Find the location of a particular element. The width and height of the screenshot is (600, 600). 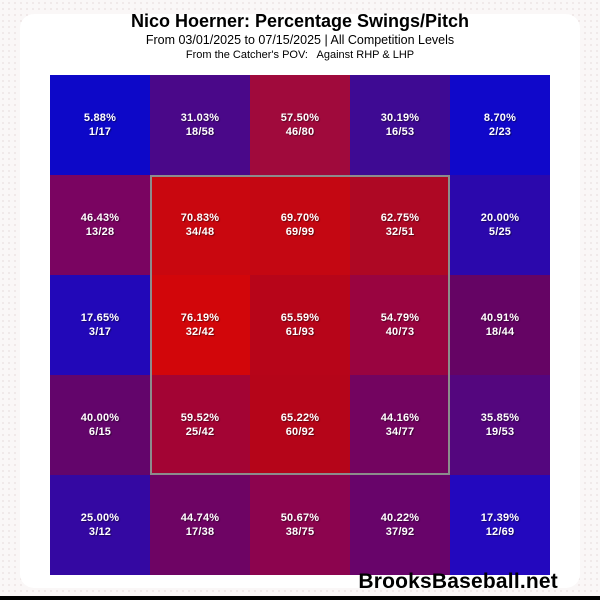

cell-percentage: 46.43% is located at coordinates (100, 218).